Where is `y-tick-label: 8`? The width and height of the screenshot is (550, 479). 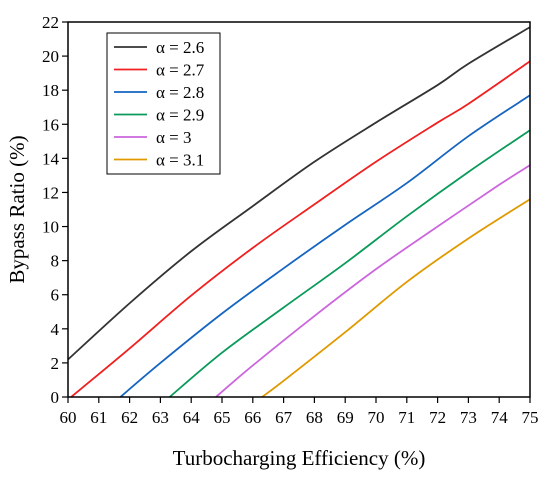
y-tick-label: 8 is located at coordinates (55, 261).